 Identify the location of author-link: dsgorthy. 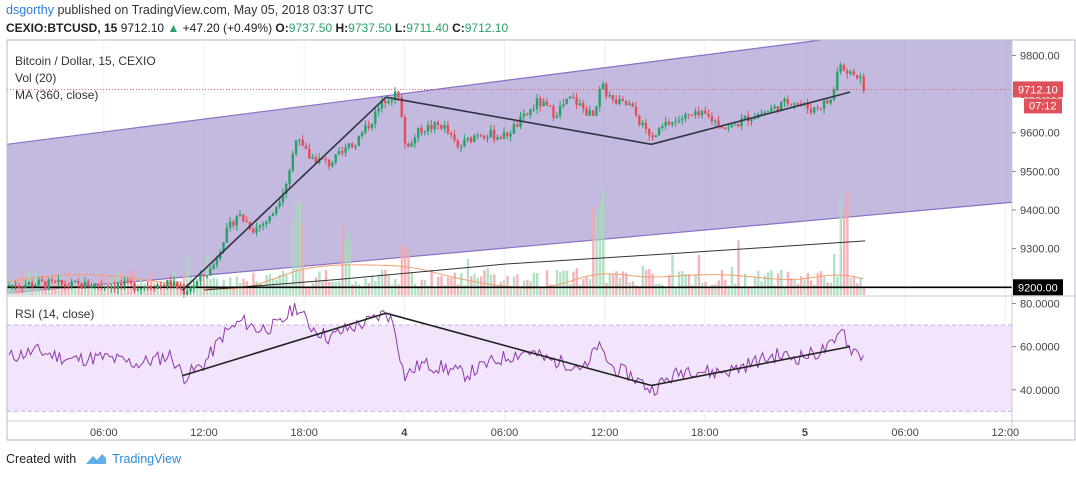
(30, 10).